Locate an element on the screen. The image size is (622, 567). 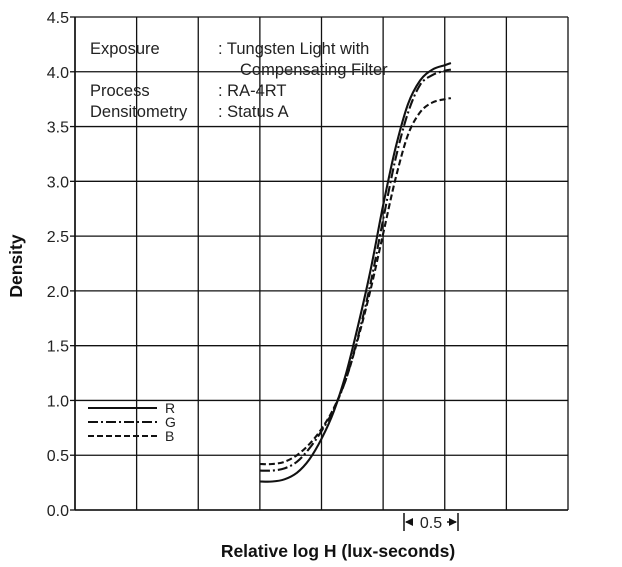
y-axis-title: Density is located at coordinates (16, 265).